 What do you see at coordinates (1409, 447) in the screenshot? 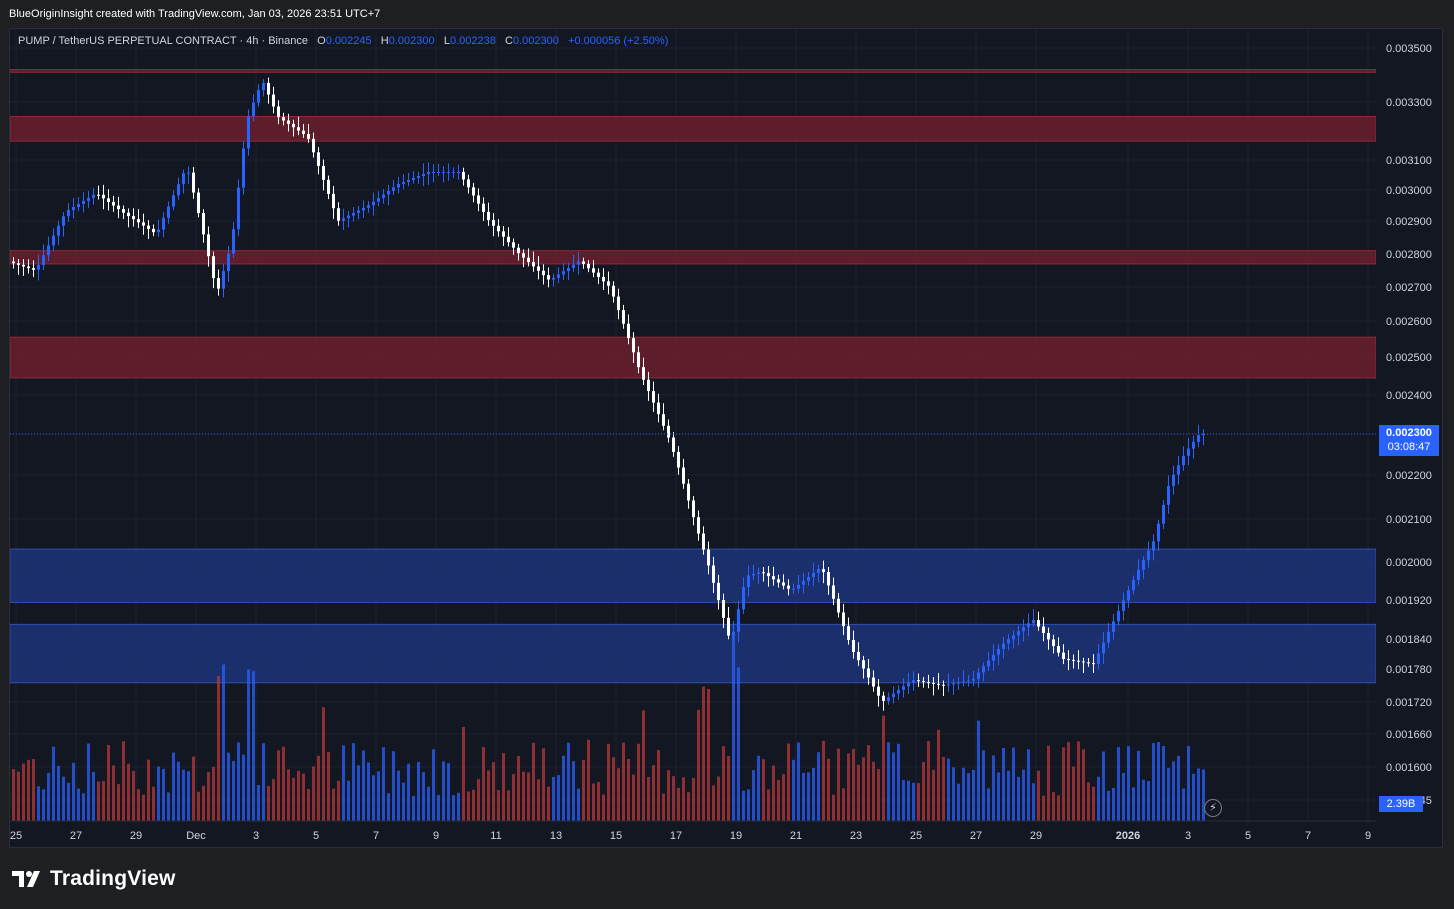
I see `bar-countdown: 03:08:47` at bounding box center [1409, 447].